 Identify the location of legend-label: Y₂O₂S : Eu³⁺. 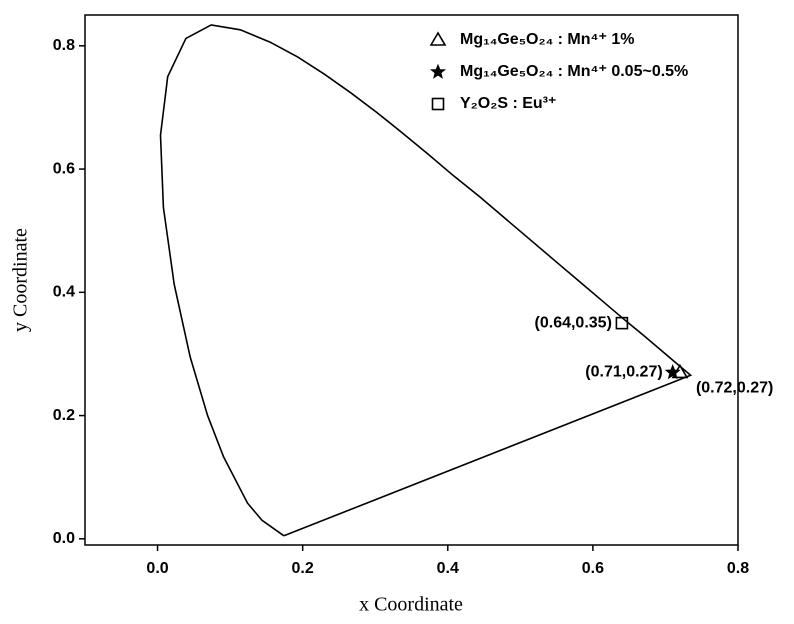
(508, 103).